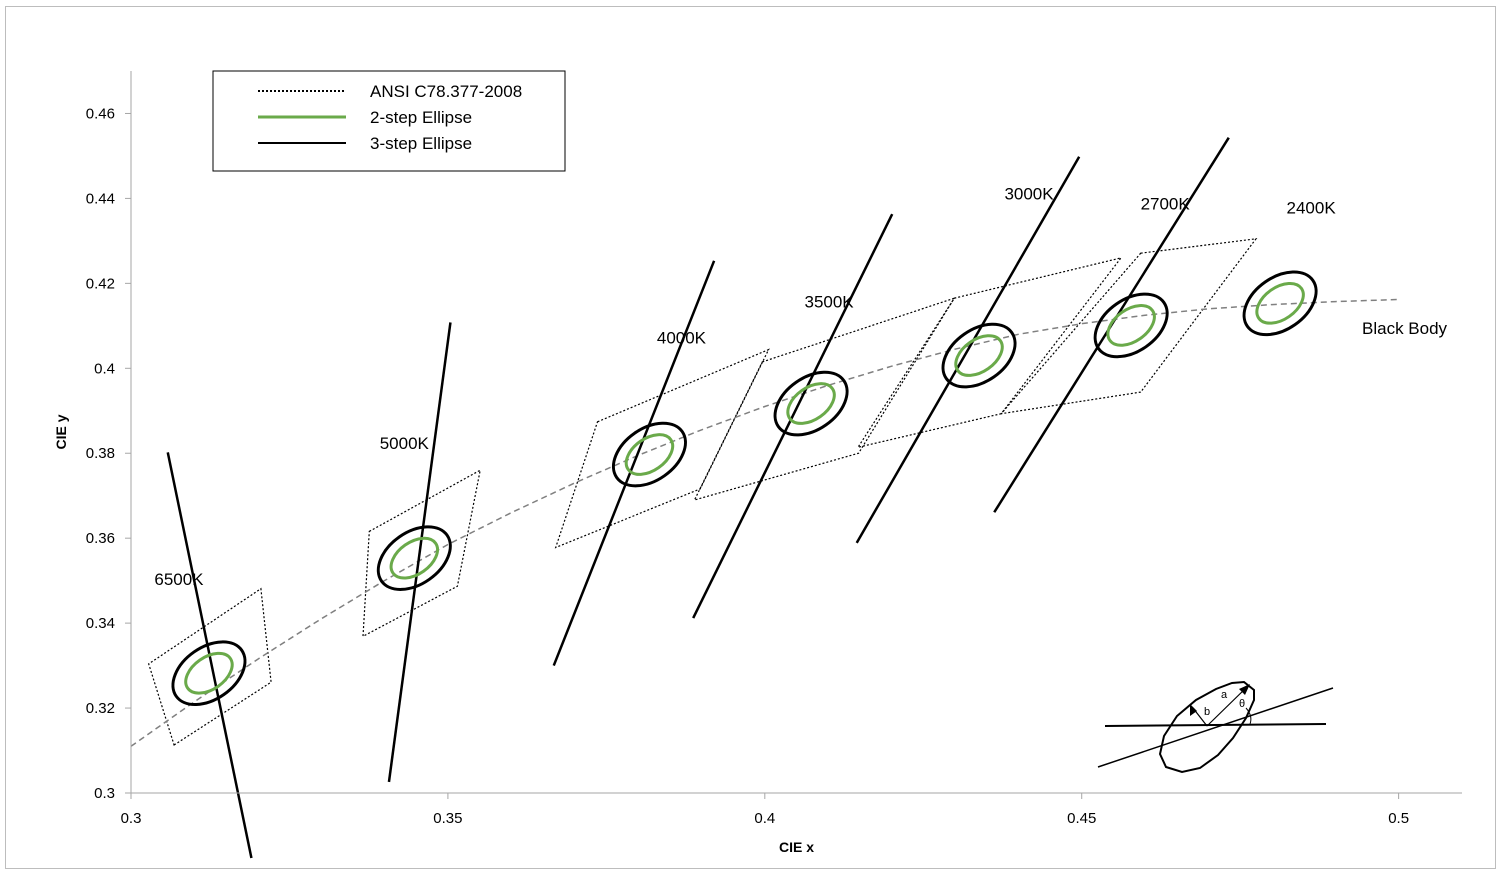 The width and height of the screenshot is (1501, 875). Describe the element at coordinates (682, 338) in the screenshot. I see `cct-label: 4000K` at that location.